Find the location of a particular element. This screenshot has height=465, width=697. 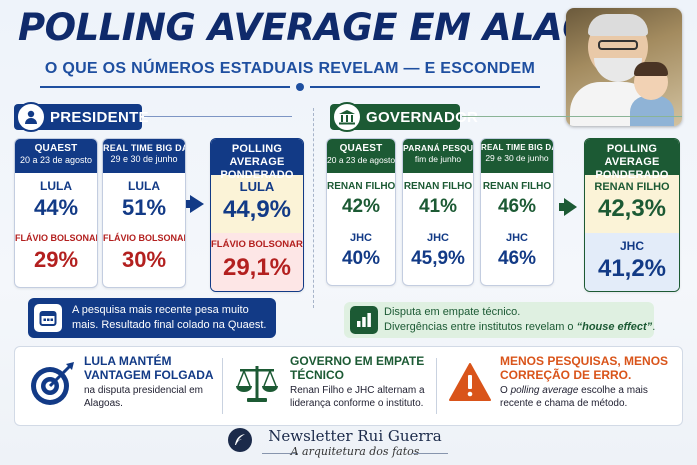

scales-icon is located at coordinates (257, 383).